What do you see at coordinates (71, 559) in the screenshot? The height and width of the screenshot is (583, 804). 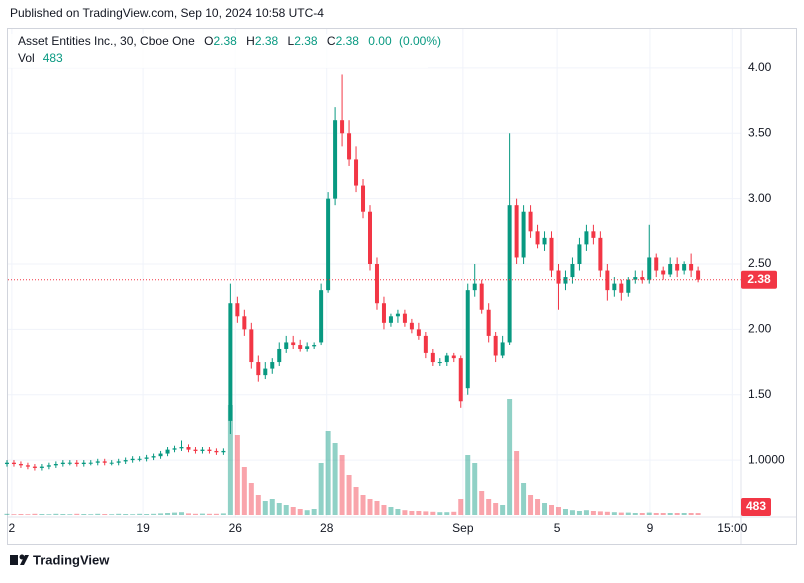 I see `brand: TradingView` at bounding box center [71, 559].